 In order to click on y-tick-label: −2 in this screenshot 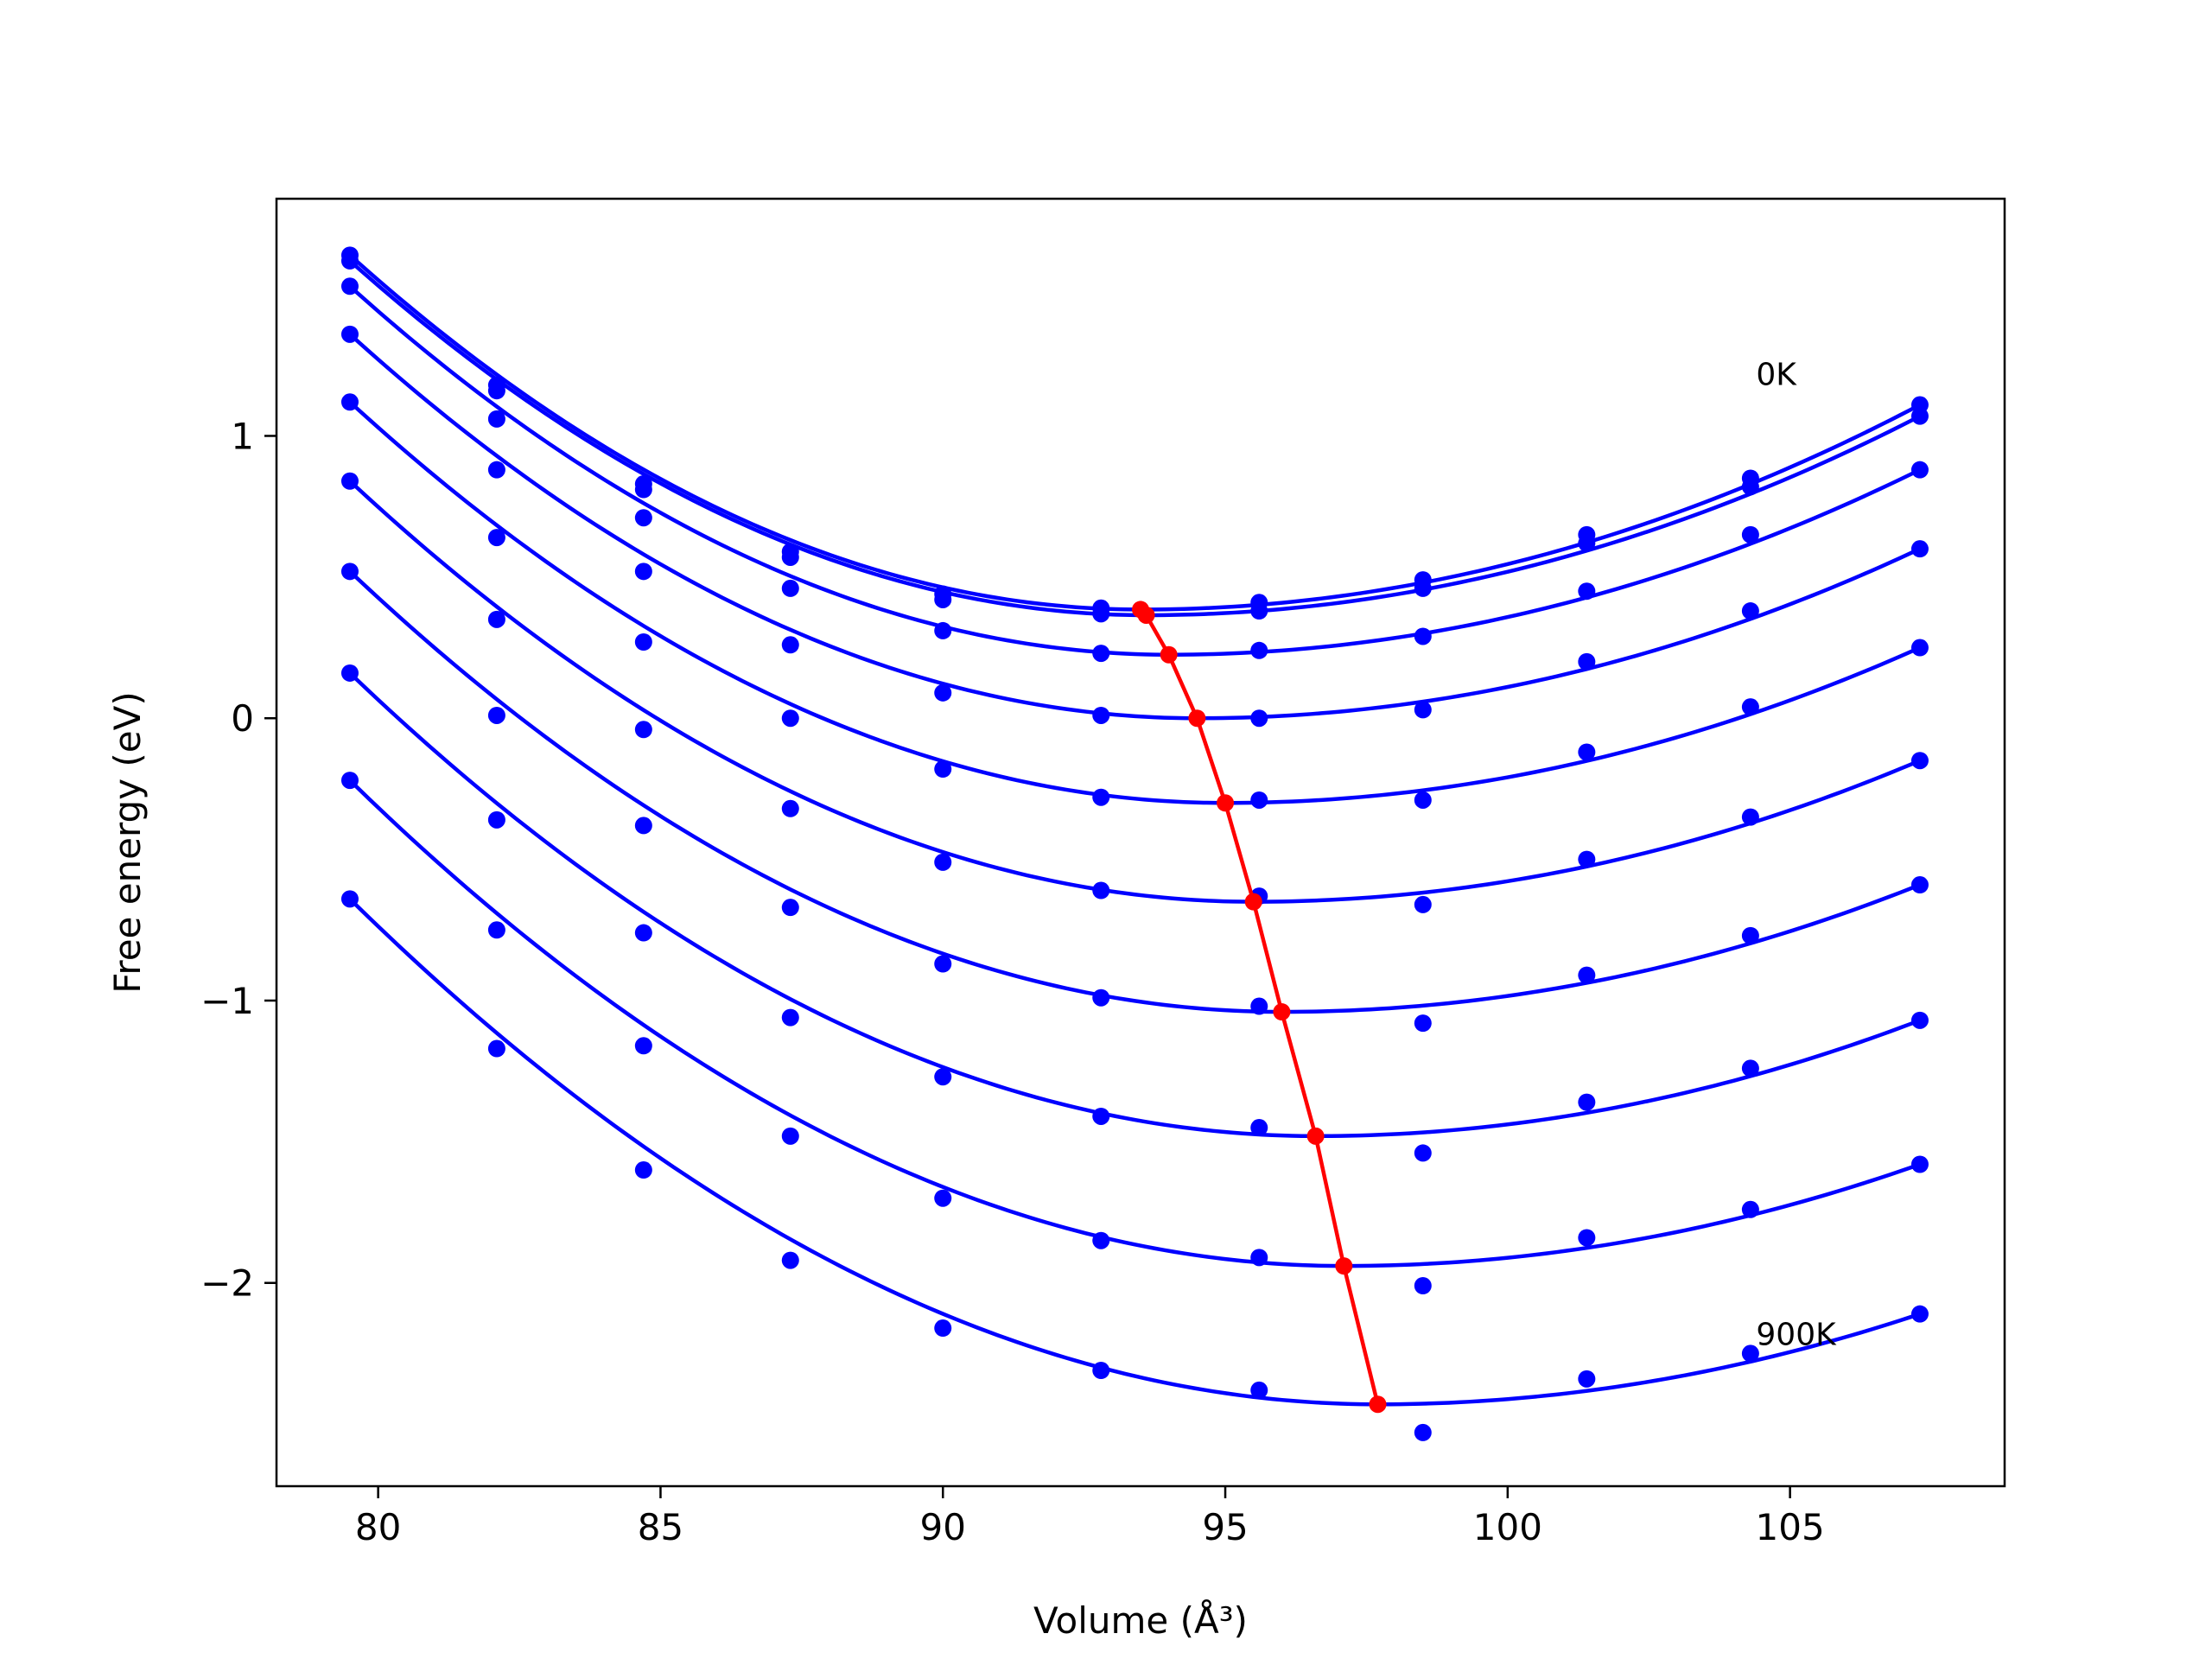, I will do `click(227, 1283)`.